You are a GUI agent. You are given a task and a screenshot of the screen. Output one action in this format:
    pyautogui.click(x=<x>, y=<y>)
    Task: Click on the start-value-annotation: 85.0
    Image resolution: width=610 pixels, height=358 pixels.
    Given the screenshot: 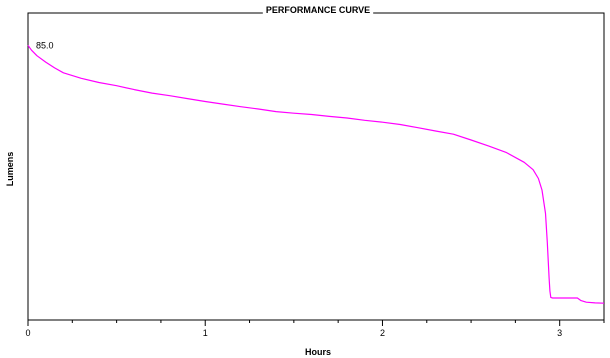 What is the action you would take?
    pyautogui.click(x=45, y=45)
    